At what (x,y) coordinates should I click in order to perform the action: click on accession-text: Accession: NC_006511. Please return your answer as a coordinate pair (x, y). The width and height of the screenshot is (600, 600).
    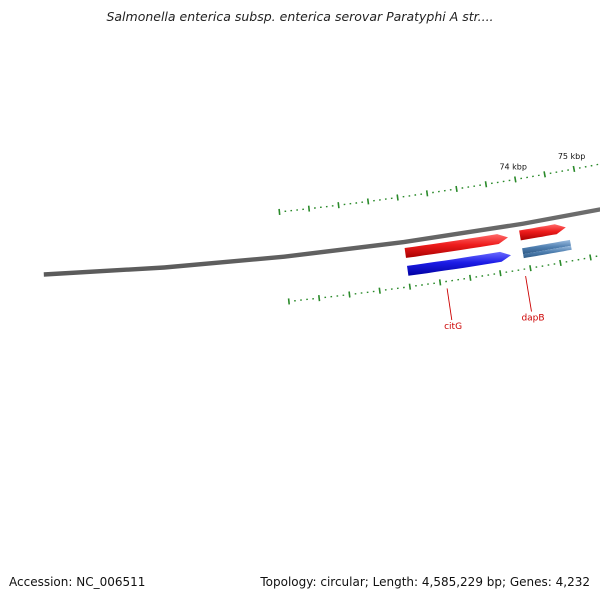
    Looking at the image, I should click on (77, 582).